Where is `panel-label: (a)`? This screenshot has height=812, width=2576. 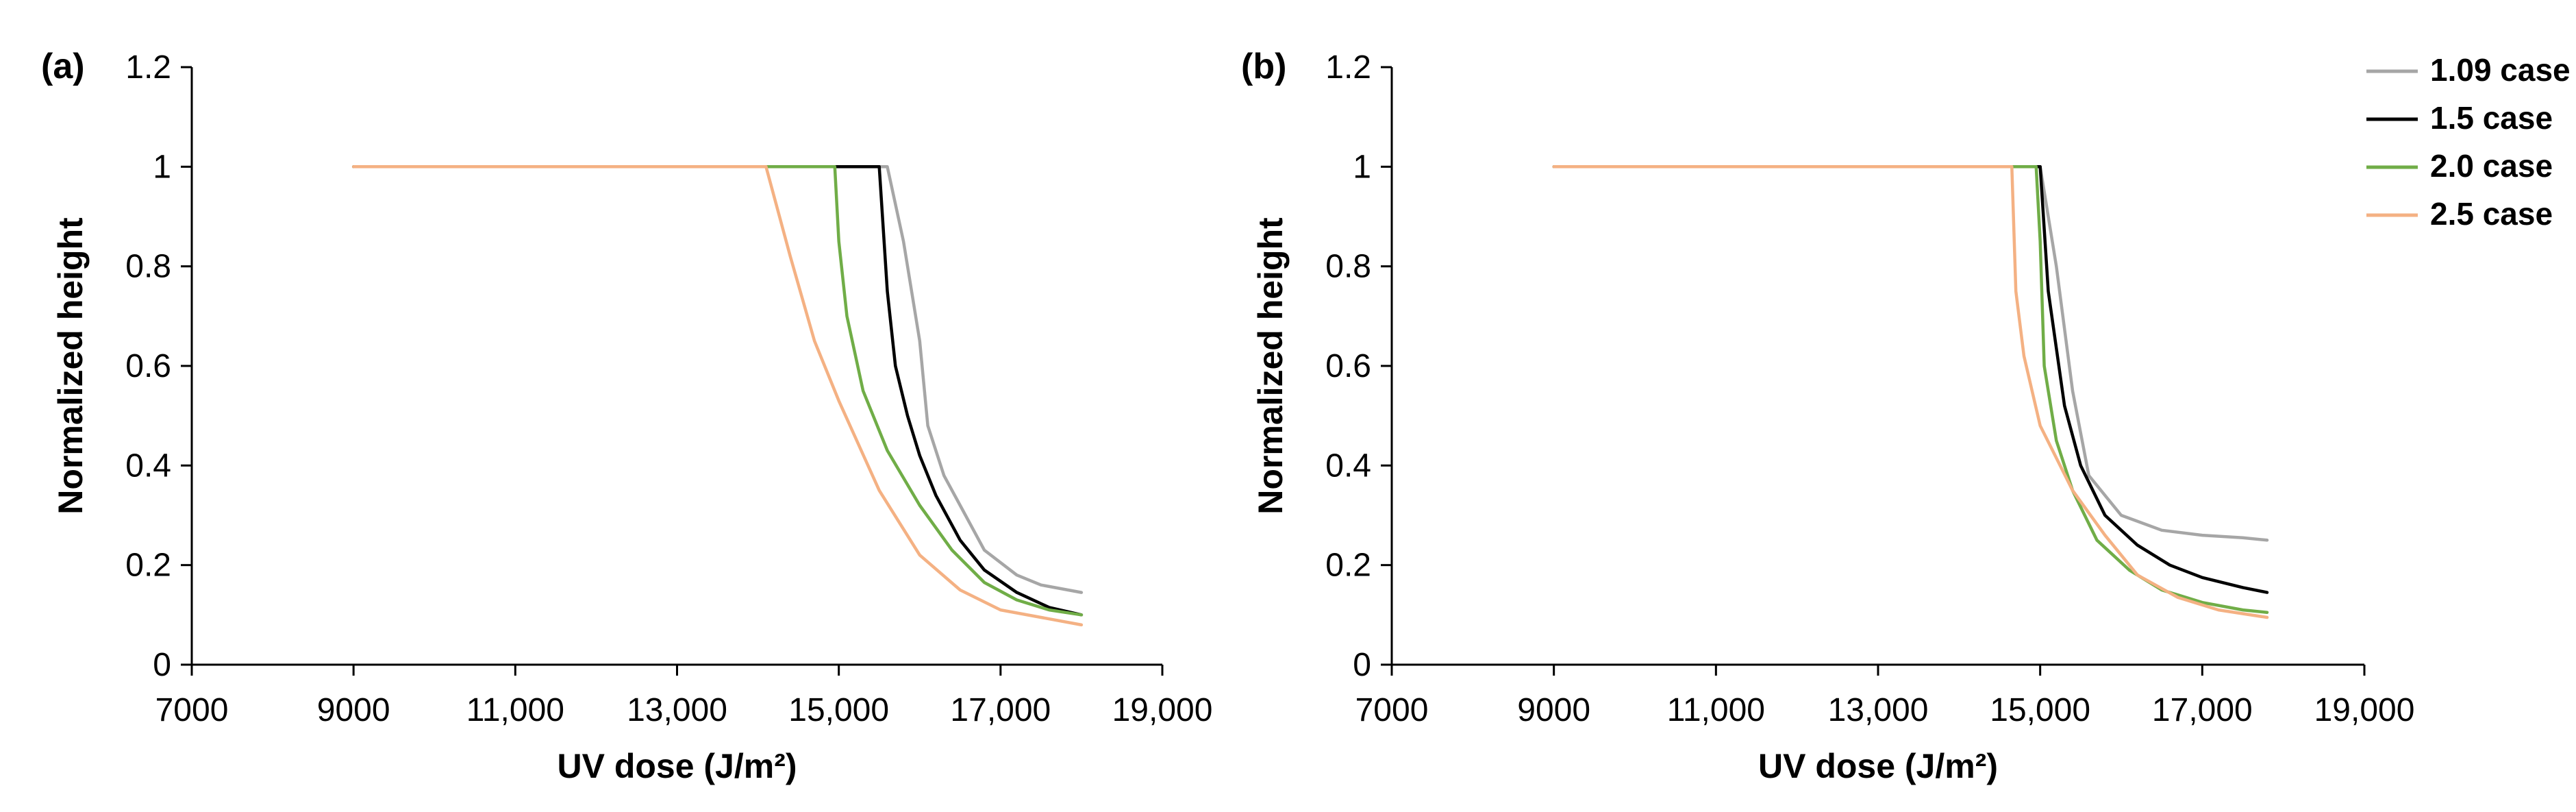 panel-label: (a) is located at coordinates (63, 66).